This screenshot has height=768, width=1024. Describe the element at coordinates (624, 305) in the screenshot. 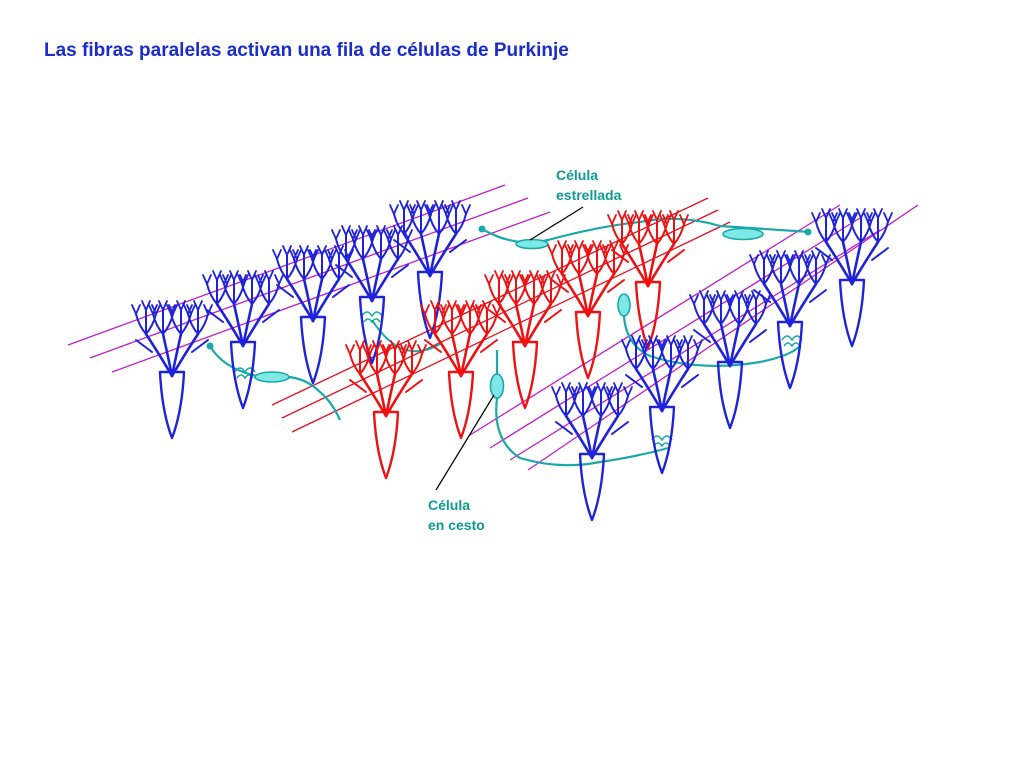

I see `basket-cell-body-upper` at that location.